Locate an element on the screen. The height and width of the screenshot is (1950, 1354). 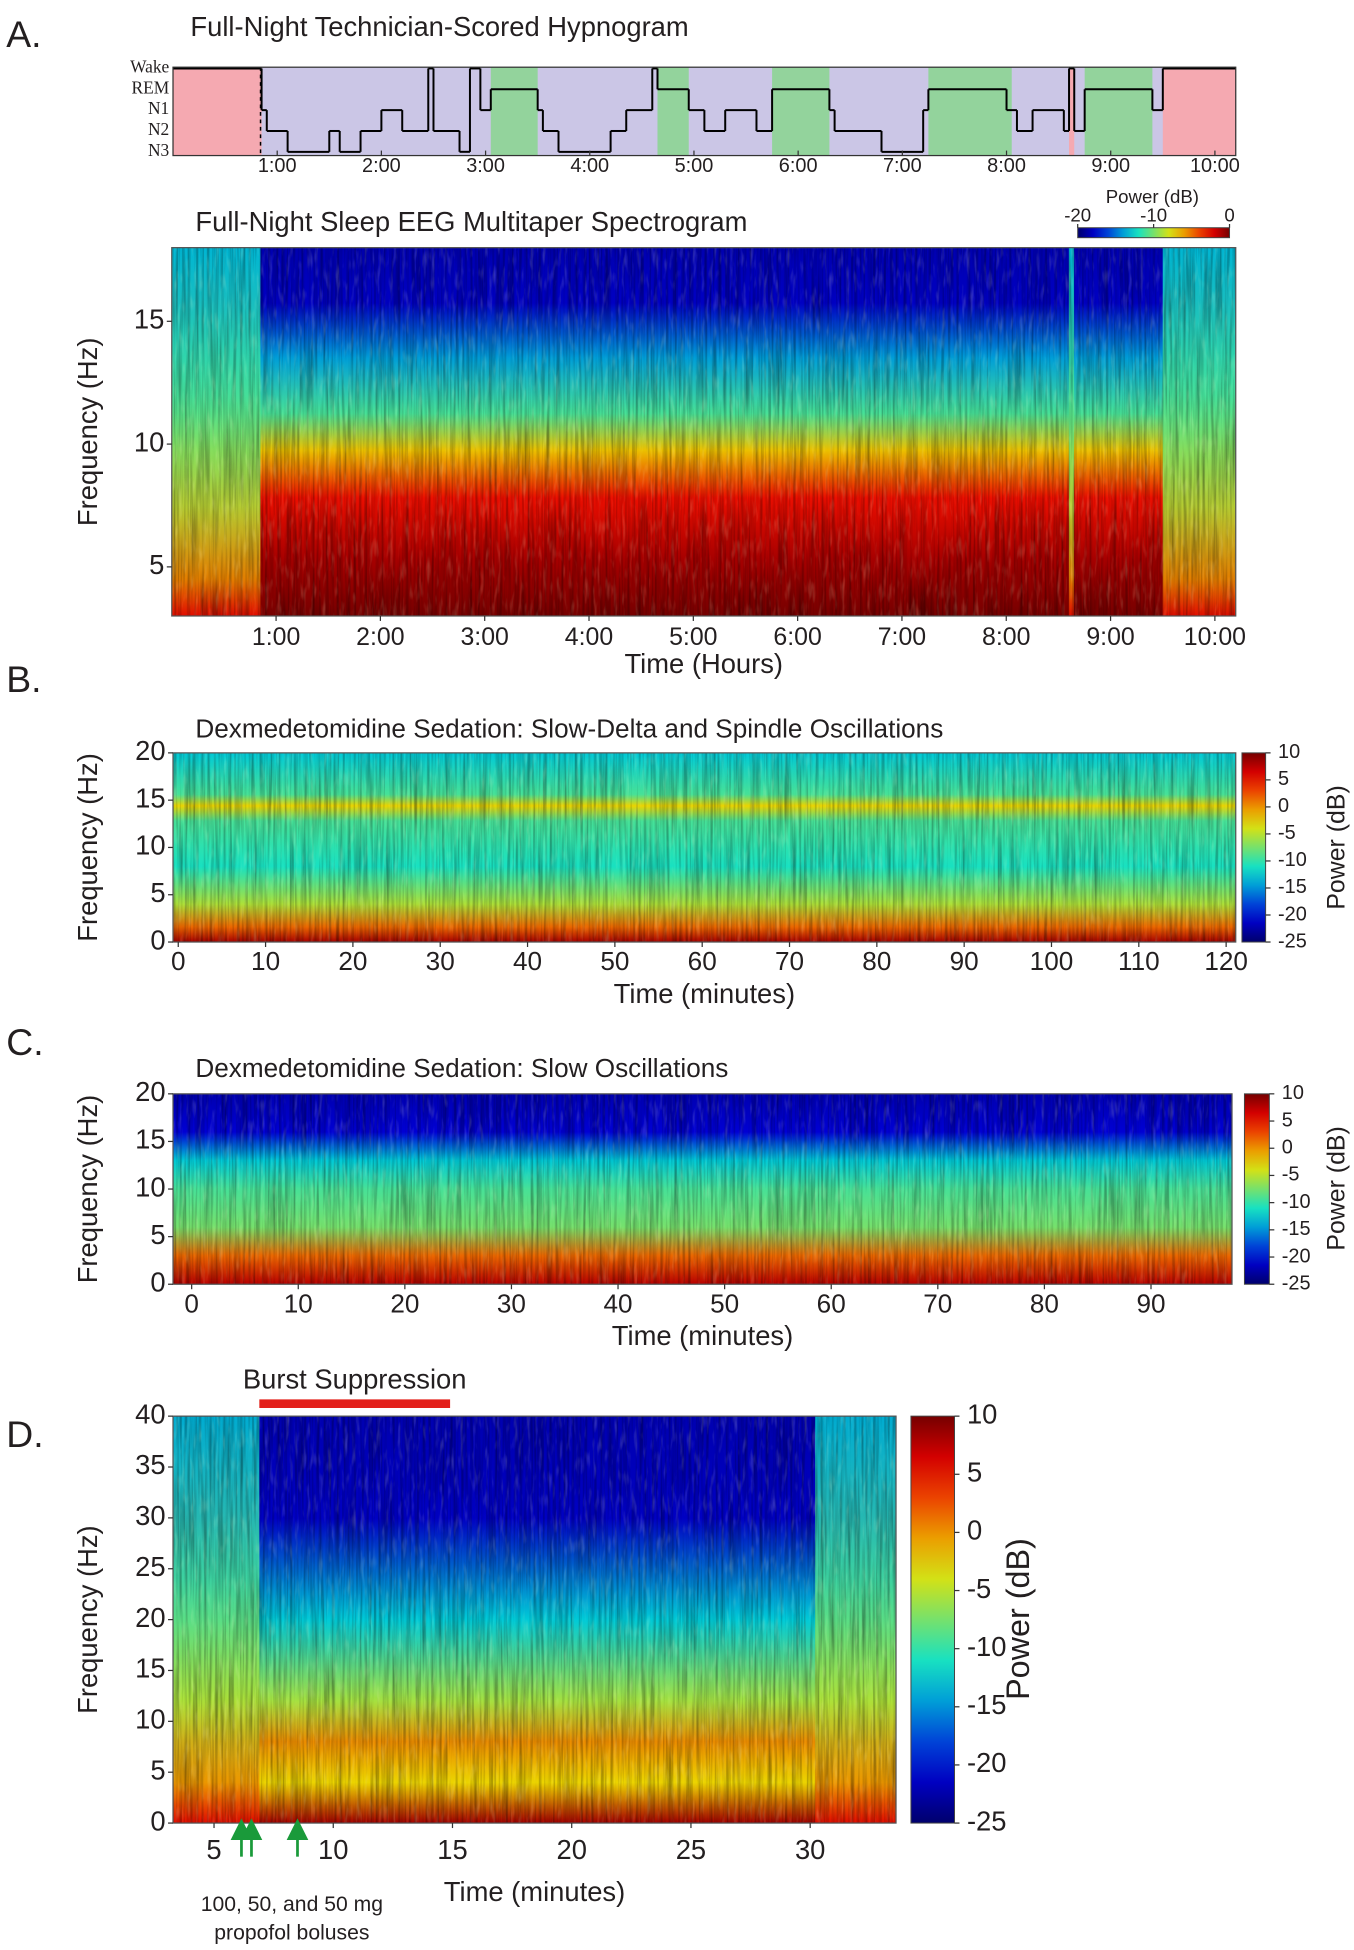
x-tick-label: 110 is located at coordinates (1139, 961).